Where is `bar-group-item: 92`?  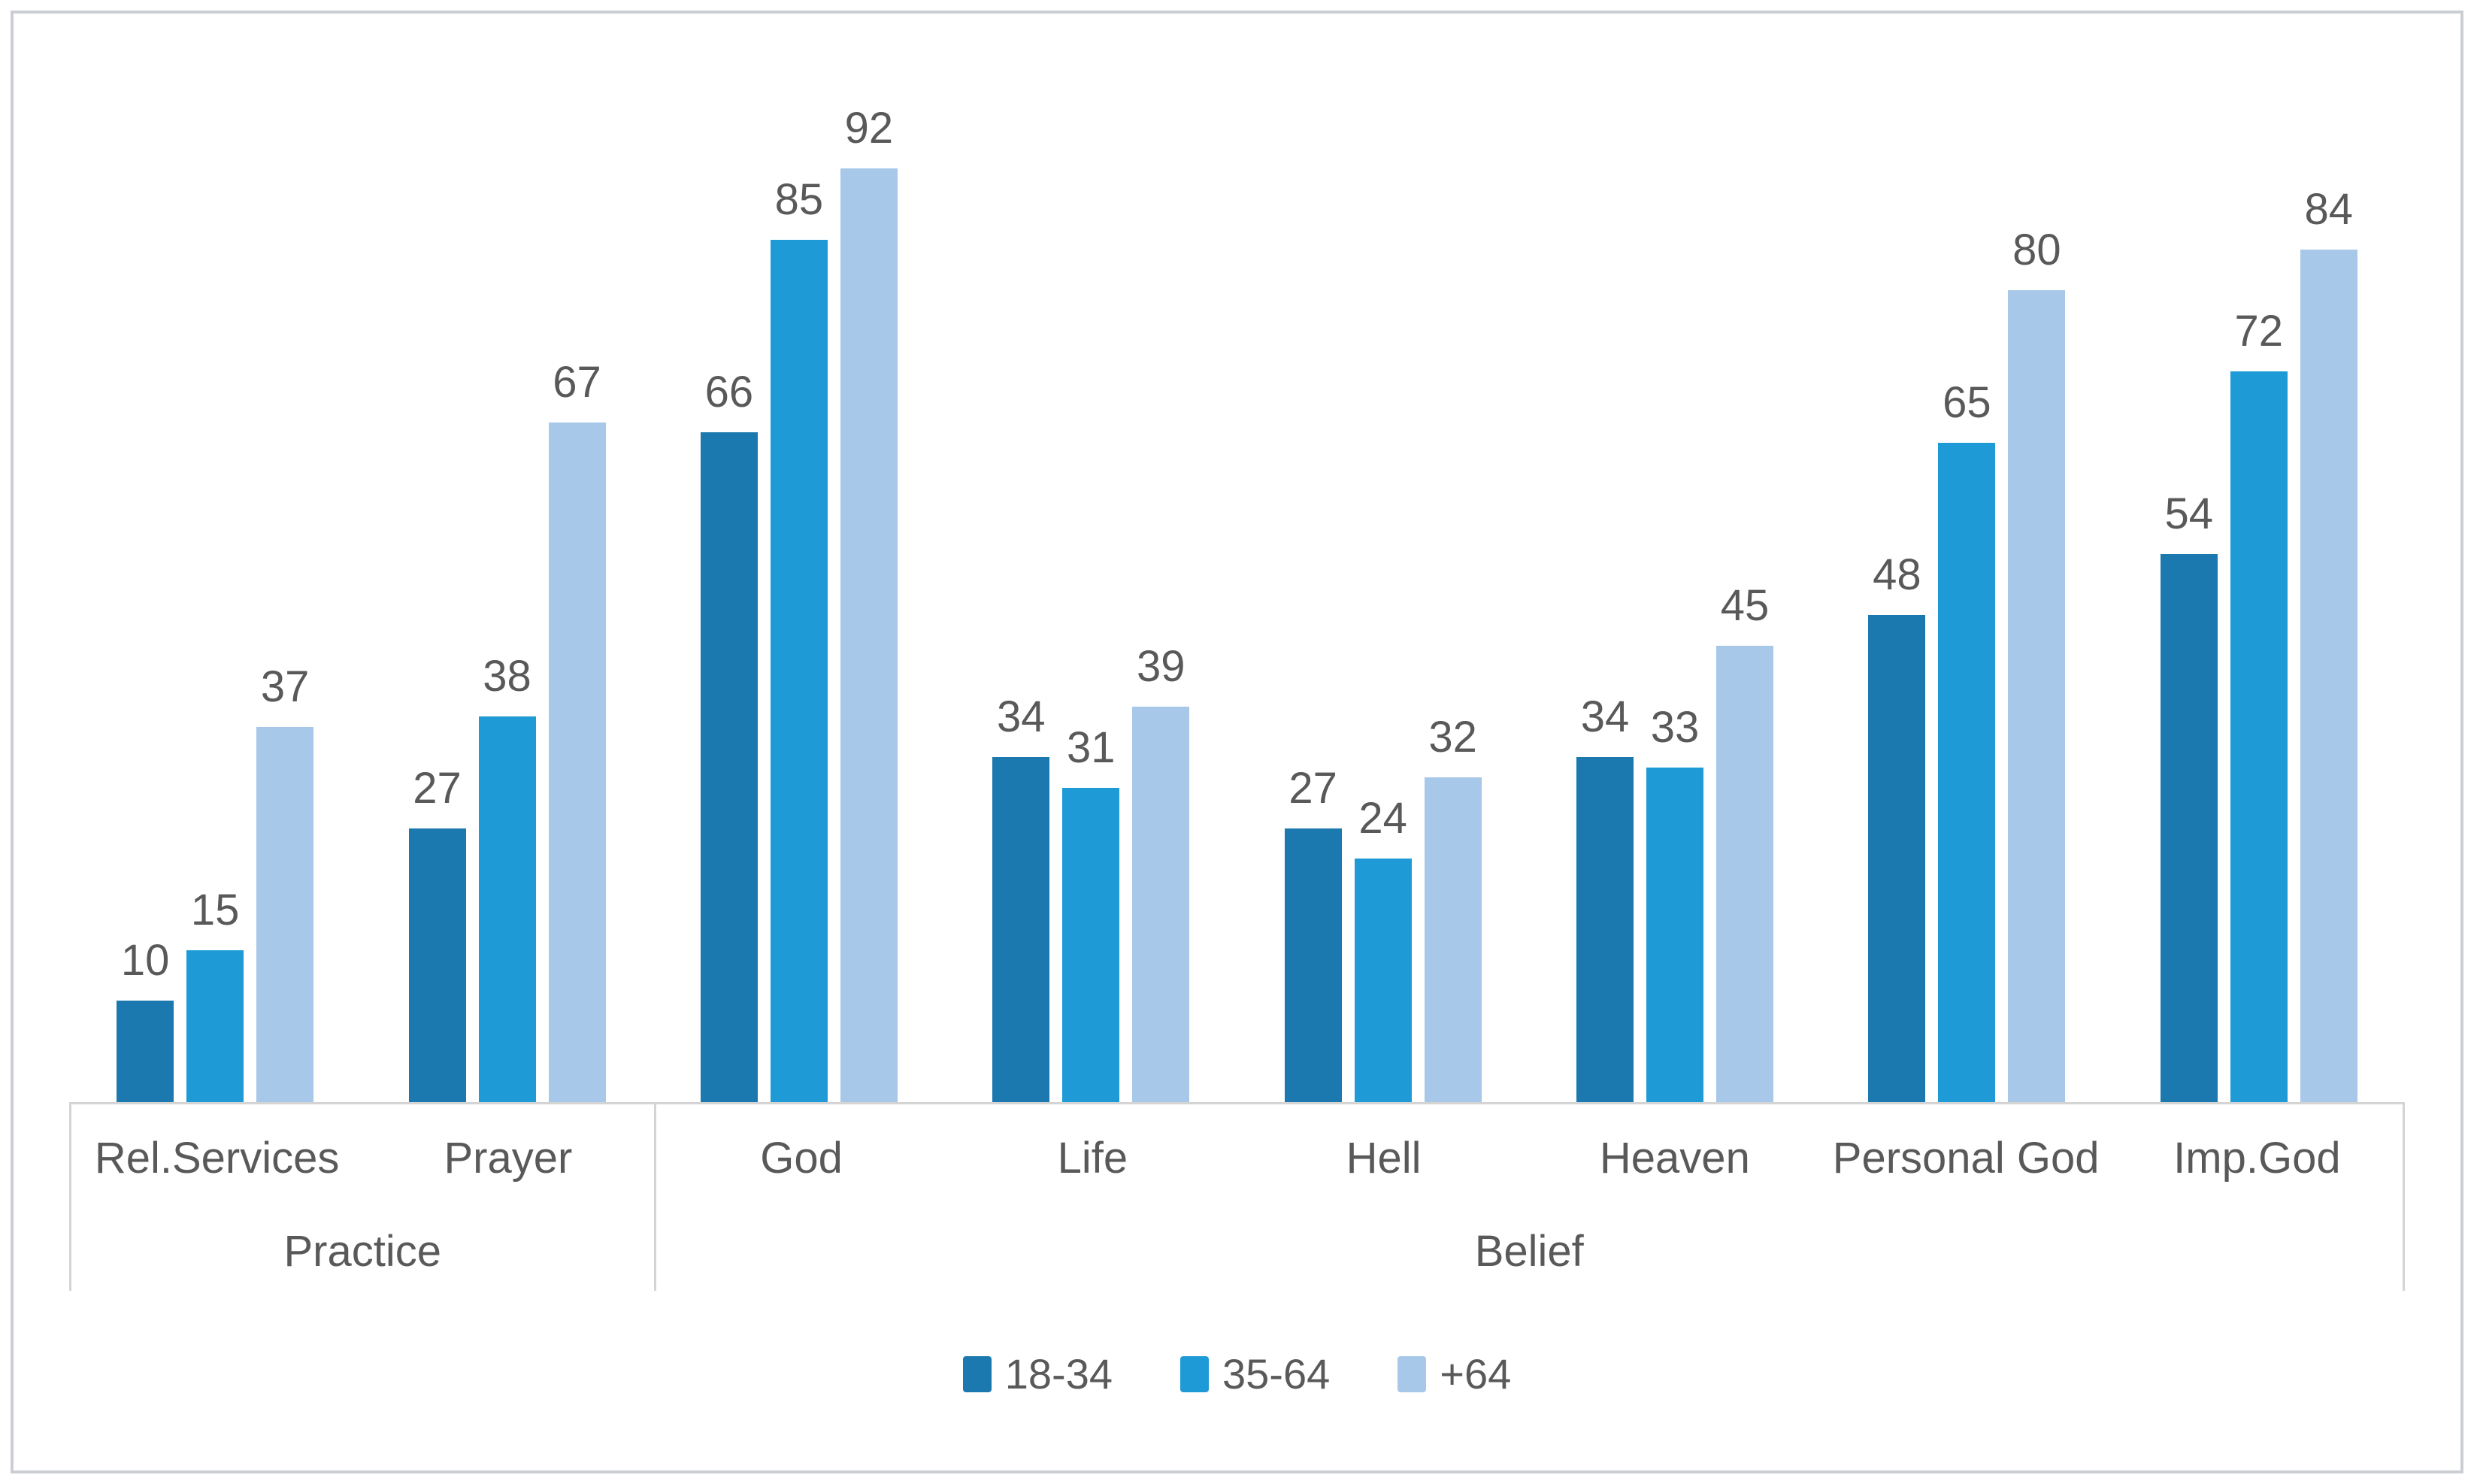
bar-group-item: 92 is located at coordinates (869, 603).